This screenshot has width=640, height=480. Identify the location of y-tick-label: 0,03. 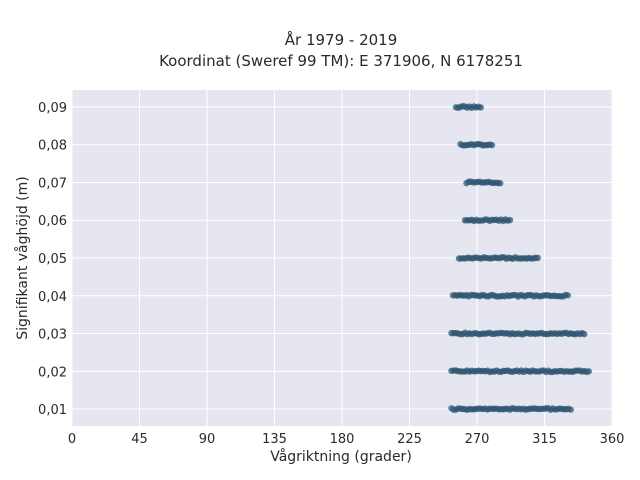
(52, 335).